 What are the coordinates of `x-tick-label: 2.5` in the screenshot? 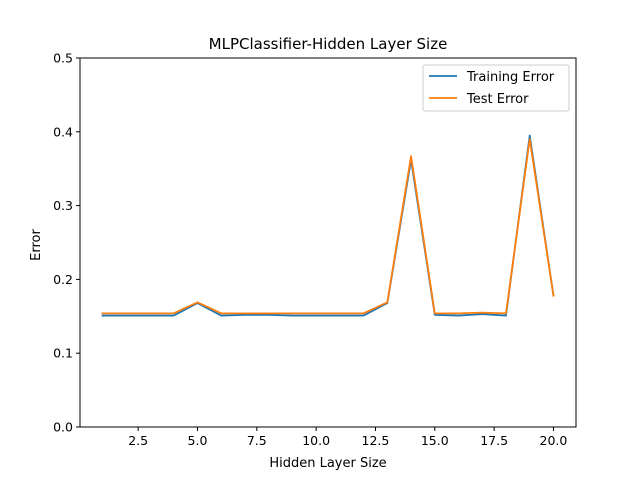 It's located at (138, 440).